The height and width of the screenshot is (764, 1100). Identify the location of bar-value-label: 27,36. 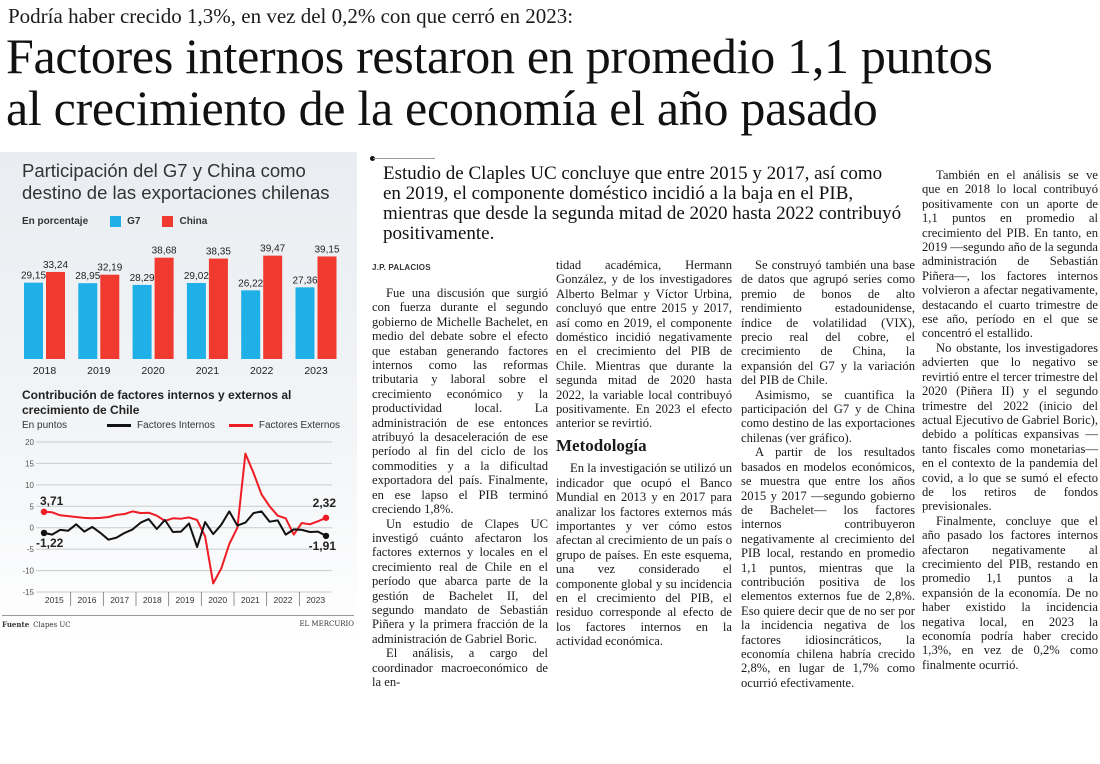
(304, 280).